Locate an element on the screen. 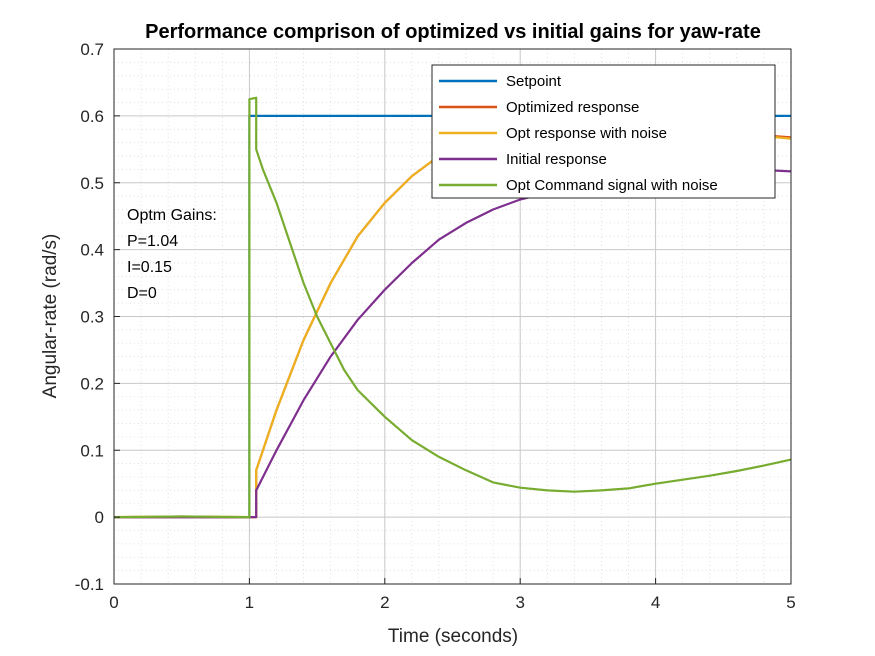  annotation-line-3: I=0.15 is located at coordinates (149, 267).